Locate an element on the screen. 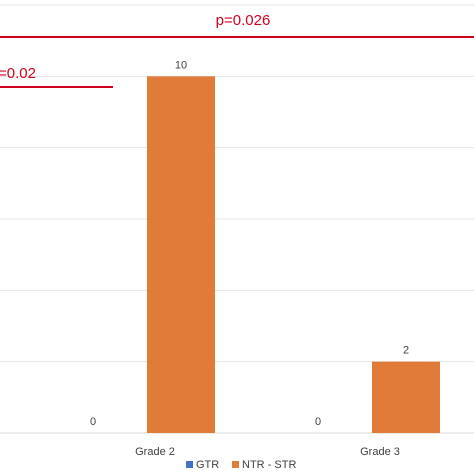  pvalue-label-left: =0.02 is located at coordinates (18, 73).